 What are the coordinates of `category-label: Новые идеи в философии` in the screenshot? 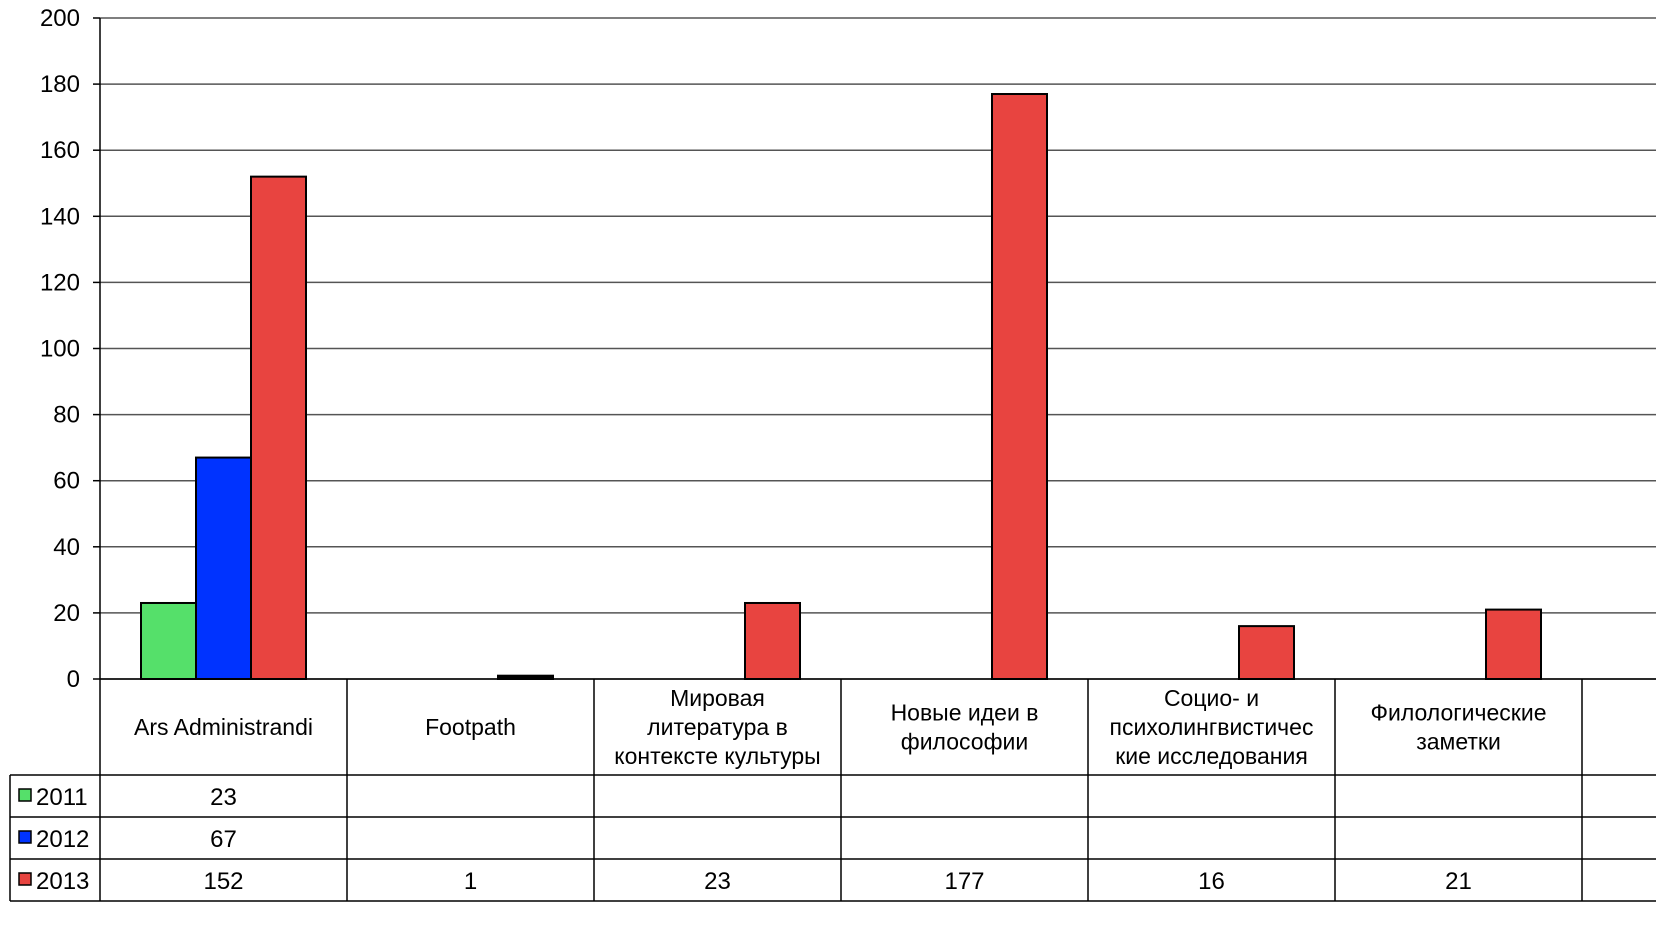 It's located at (965, 727).